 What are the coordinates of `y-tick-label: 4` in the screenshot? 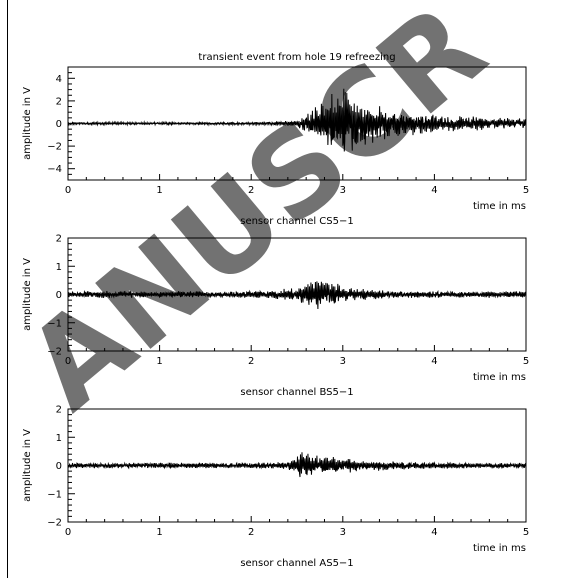 It's located at (59, 79).